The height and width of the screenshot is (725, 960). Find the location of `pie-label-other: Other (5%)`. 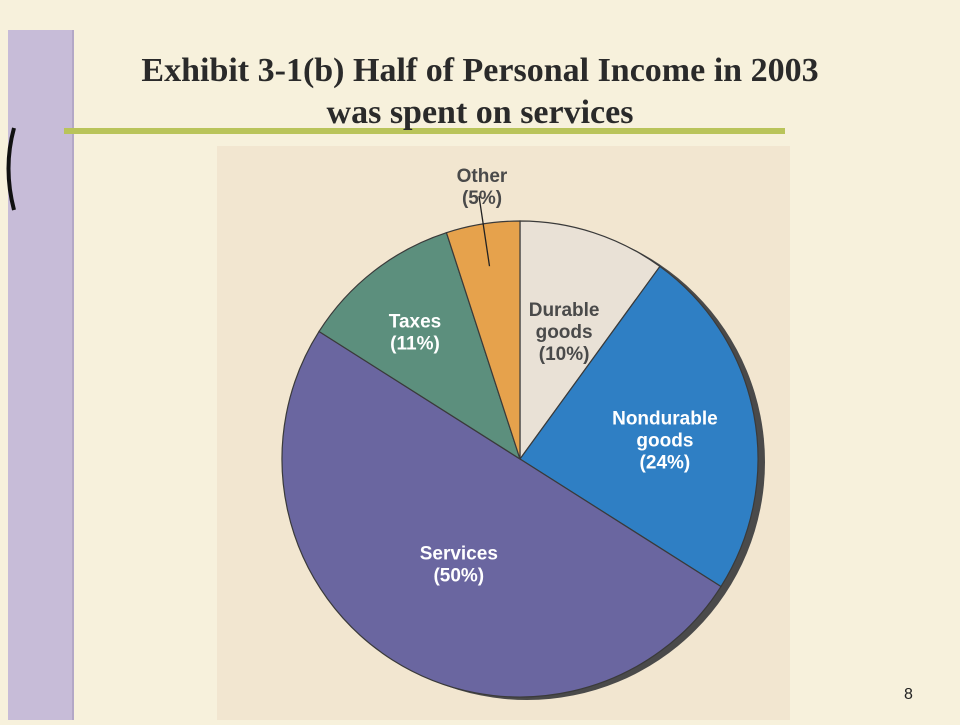

pie-label-other: Other (5%) is located at coordinates (482, 187).